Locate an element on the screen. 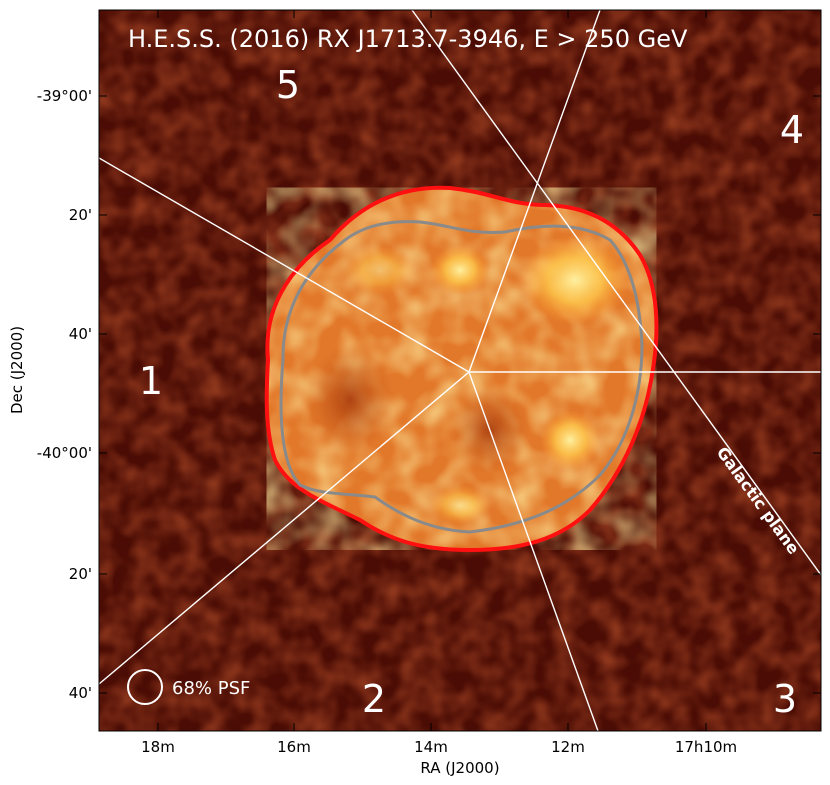  dark-patch is located at coordinates (350, 400).